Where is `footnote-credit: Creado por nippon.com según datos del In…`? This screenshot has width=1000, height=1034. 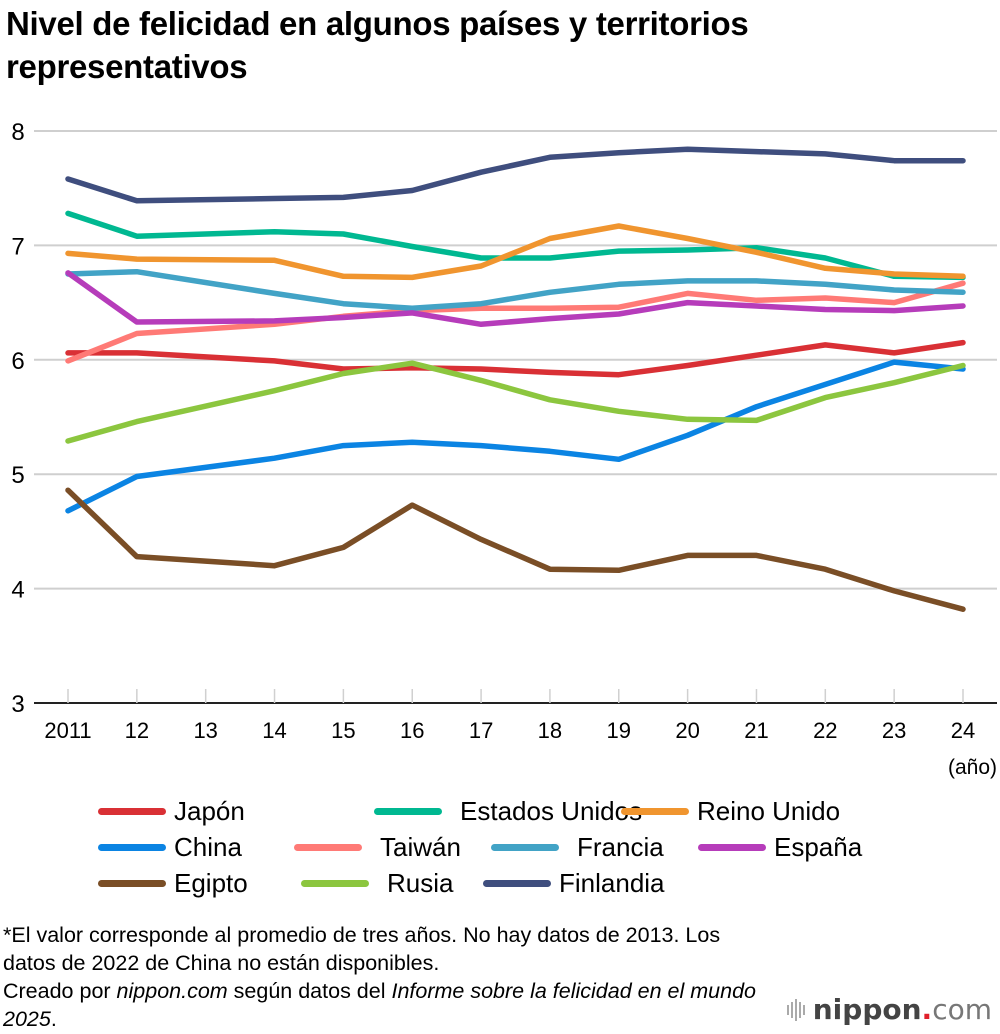 footnote-credit: Creado por nippon.com según datos del In… is located at coordinates (383, 1005).